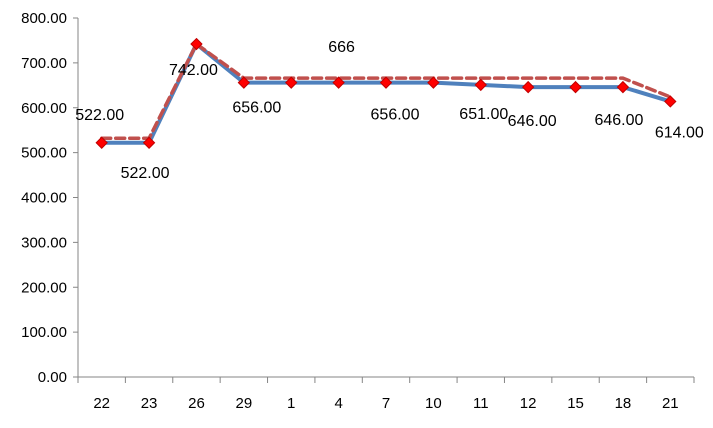  Describe the element at coordinates (149, 403) in the screenshot. I see `x-tick-label: 23` at that location.